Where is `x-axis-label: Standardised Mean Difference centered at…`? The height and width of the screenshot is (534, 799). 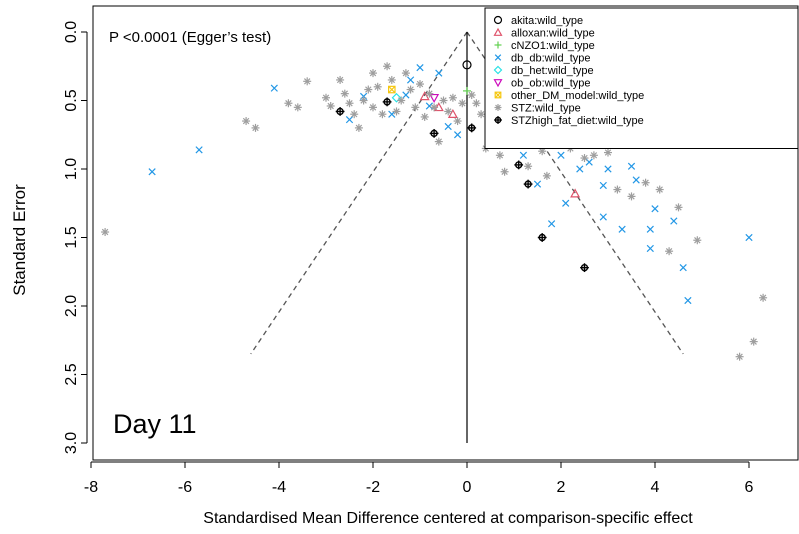 x-axis-label: Standardised Mean Difference centered at… is located at coordinates (448, 518).